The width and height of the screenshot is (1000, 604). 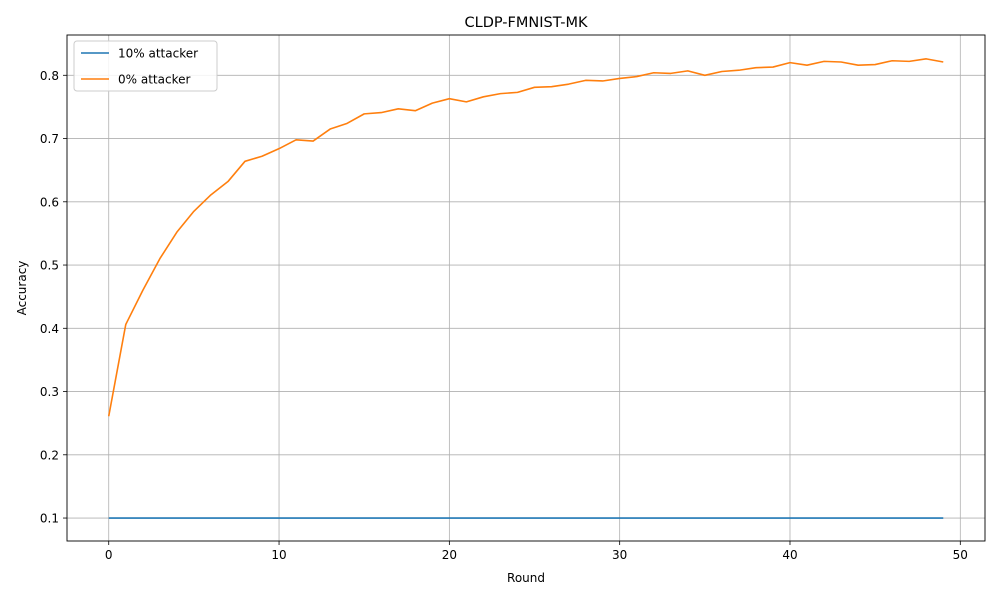 What do you see at coordinates (109, 555) in the screenshot?
I see `x-tick-label: 0` at bounding box center [109, 555].